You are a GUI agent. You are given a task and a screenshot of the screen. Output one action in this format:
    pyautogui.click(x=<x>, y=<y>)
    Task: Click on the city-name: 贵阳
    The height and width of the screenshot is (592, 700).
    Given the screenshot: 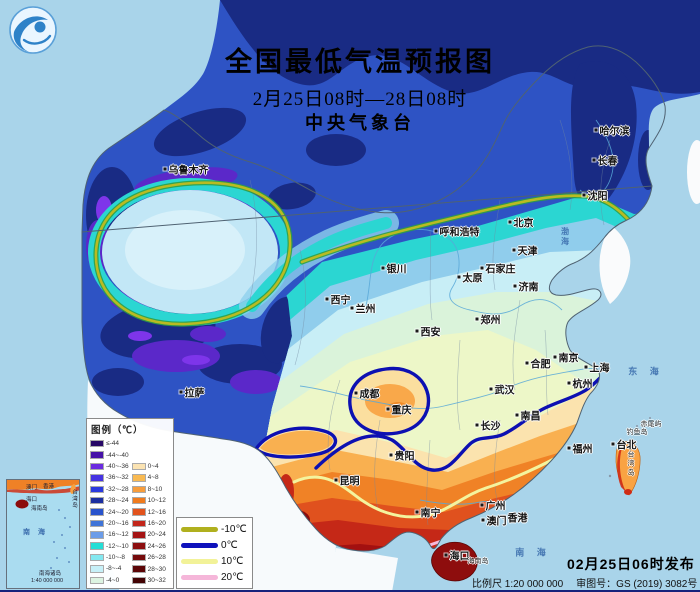 What is the action you would take?
    pyautogui.click(x=404, y=457)
    